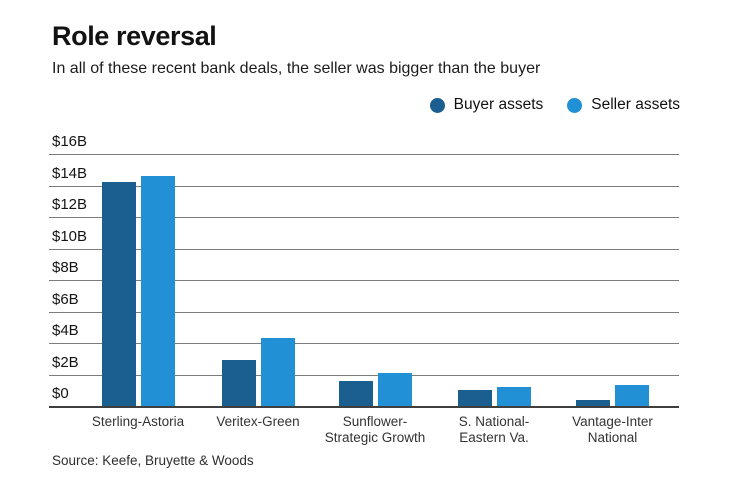 Image resolution: width=740 pixels, height=482 pixels. Describe the element at coordinates (65, 330) in the screenshot. I see `y-axis-label: $4B` at that location.